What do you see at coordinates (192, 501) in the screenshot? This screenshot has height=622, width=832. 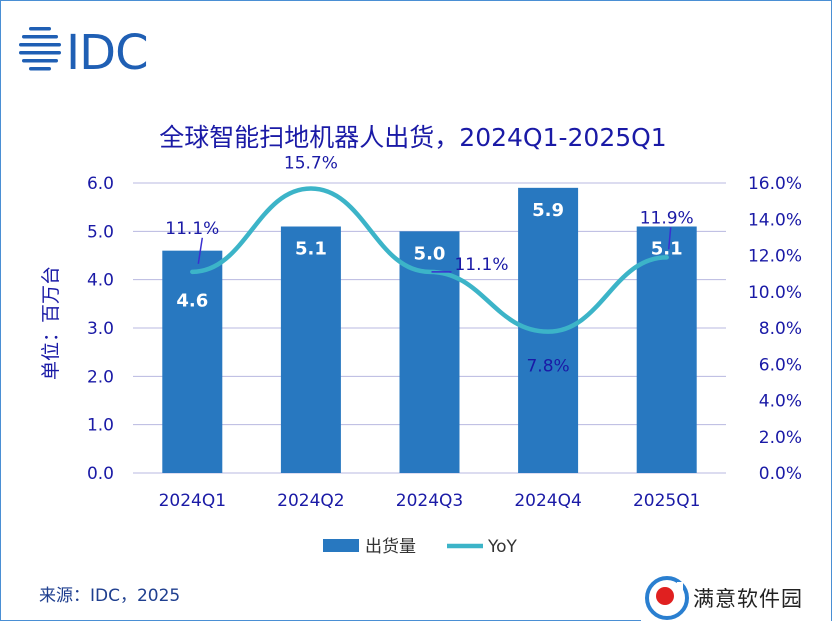 I see `x-tick-label: 2024Q1` at bounding box center [192, 501].